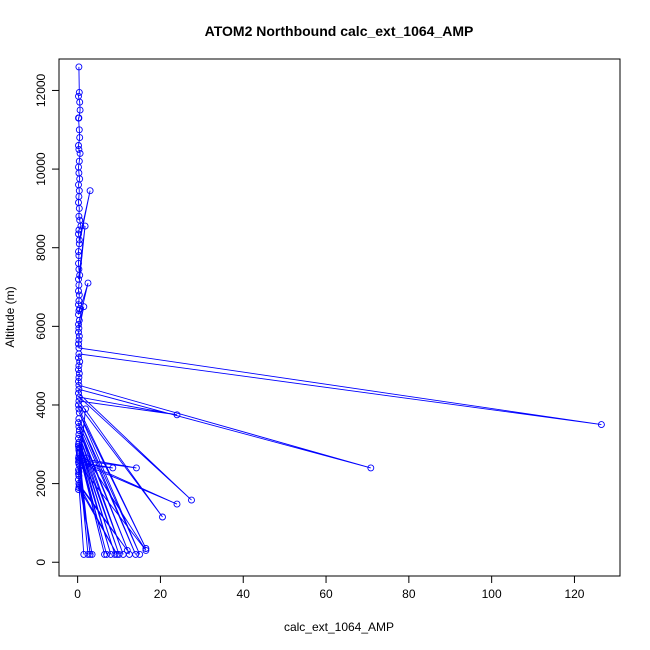 The image size is (650, 650). I want to click on x-tick-label: 20, so click(161, 594).